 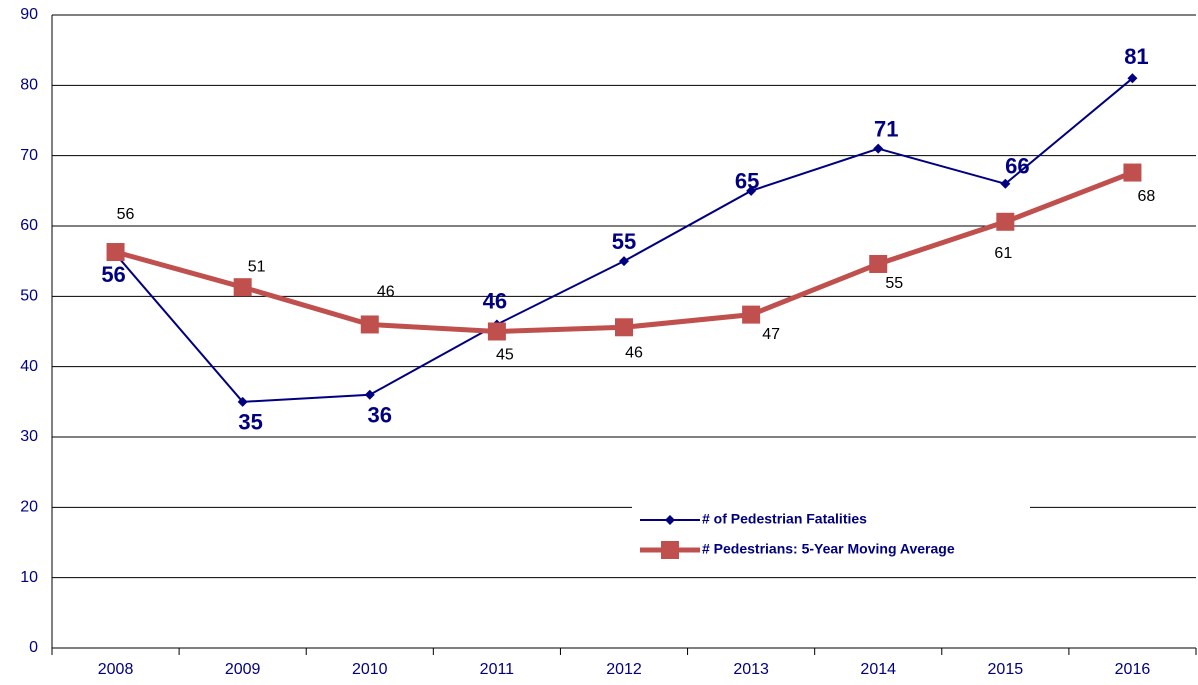 What do you see at coordinates (29, 436) in the screenshot?
I see `y-tick-label: 30` at bounding box center [29, 436].